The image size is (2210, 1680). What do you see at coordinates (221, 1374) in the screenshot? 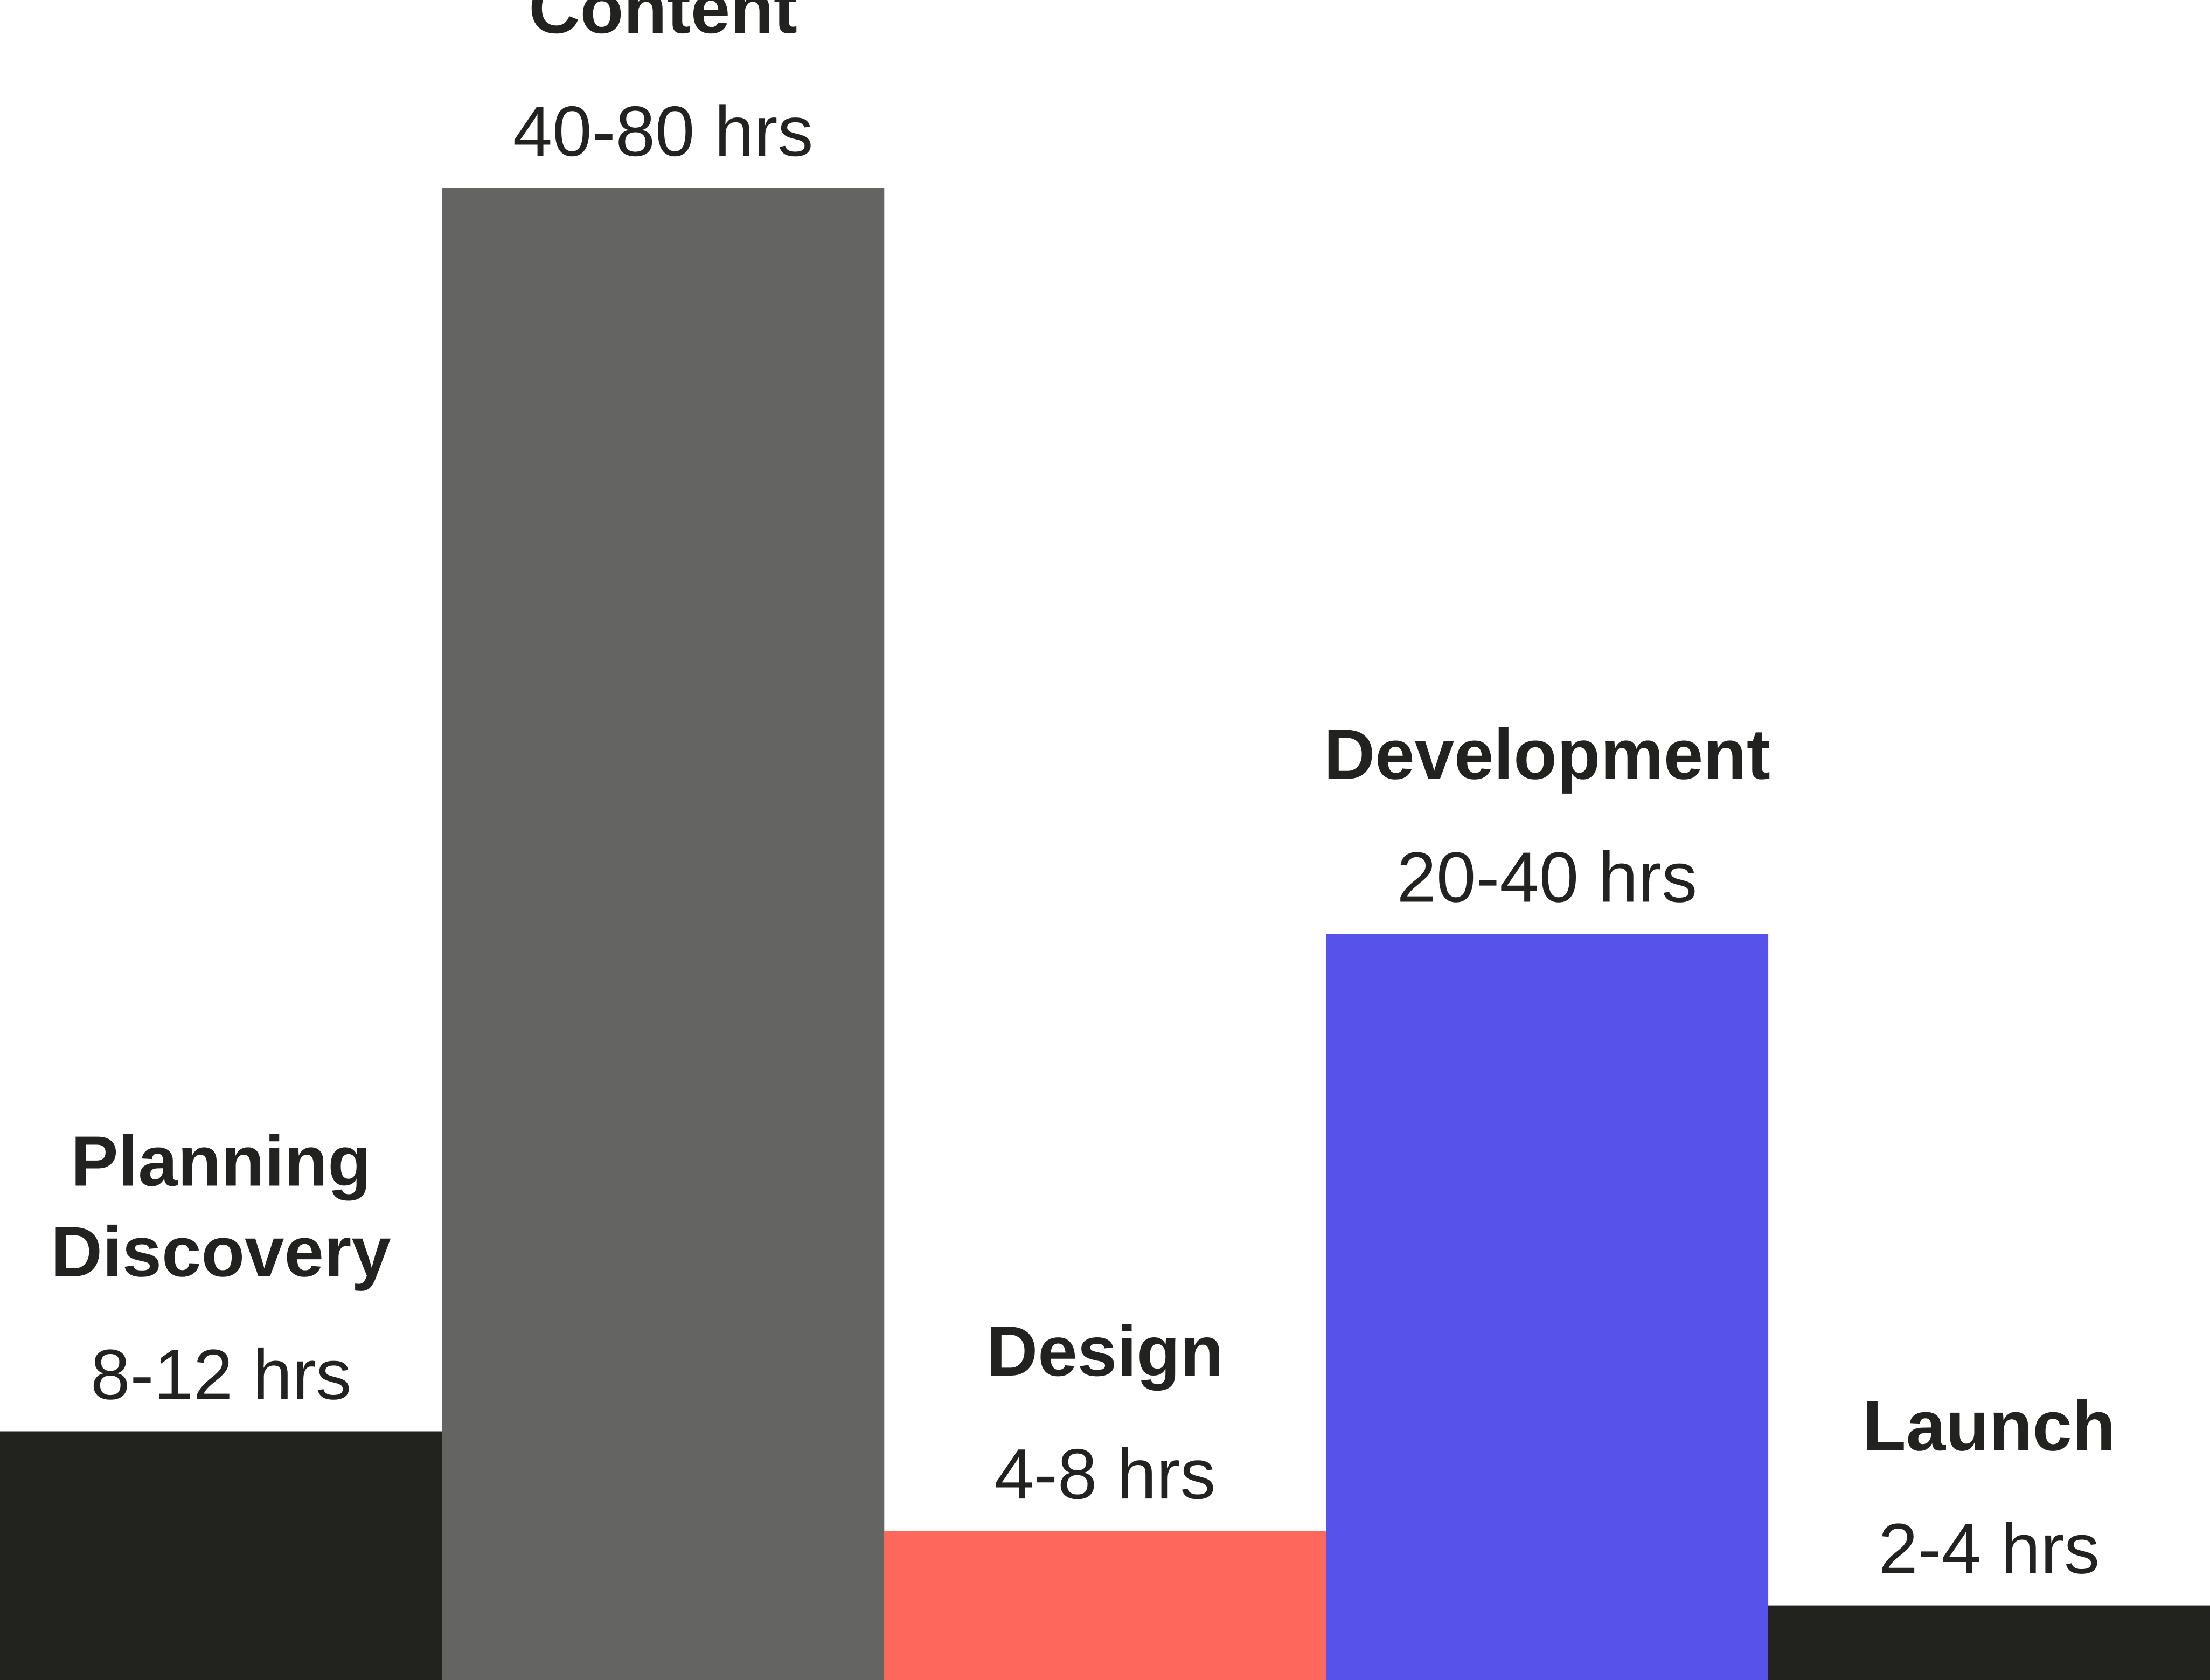
I see `bar-value-label: 8-12 hrs` at bounding box center [221, 1374].